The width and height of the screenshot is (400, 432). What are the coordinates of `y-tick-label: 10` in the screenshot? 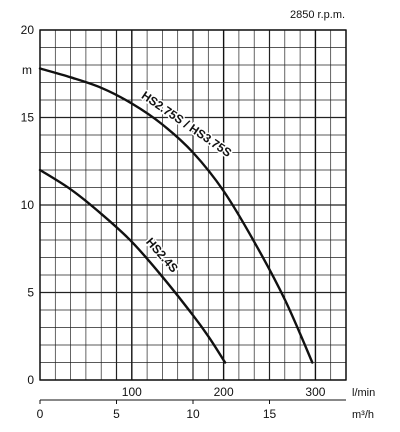 It's located at (28, 205).